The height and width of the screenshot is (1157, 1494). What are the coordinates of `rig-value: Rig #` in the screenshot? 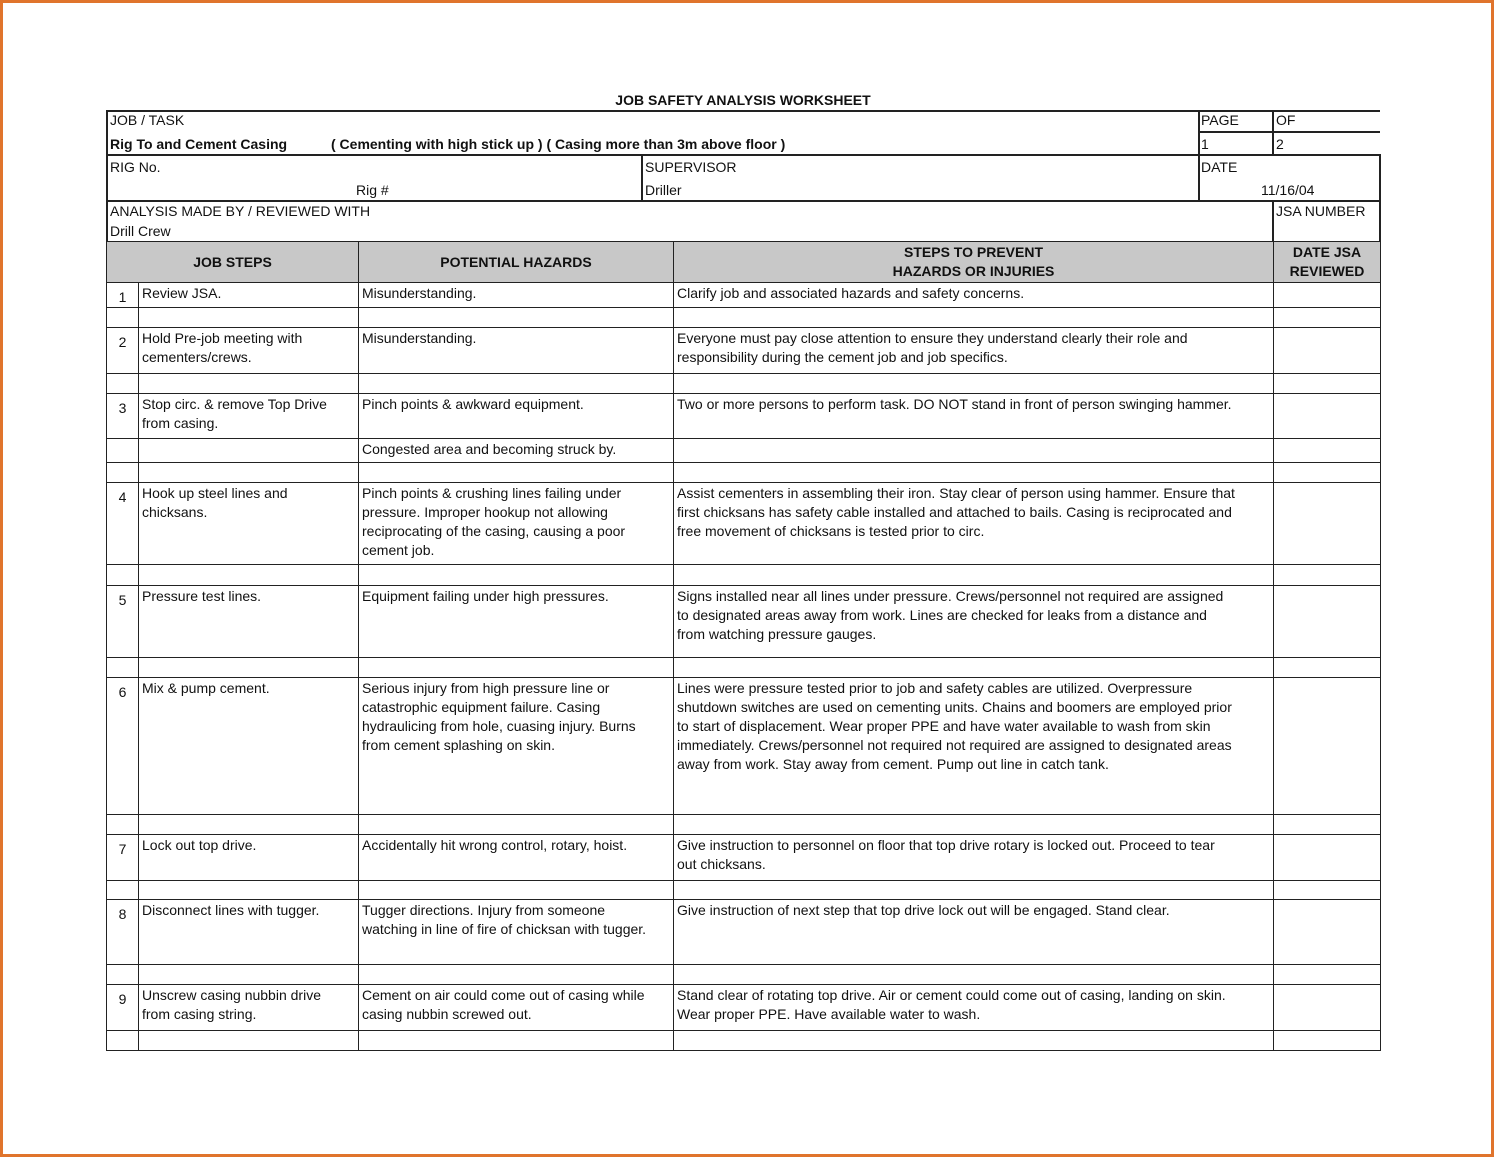 It's located at (372, 190).